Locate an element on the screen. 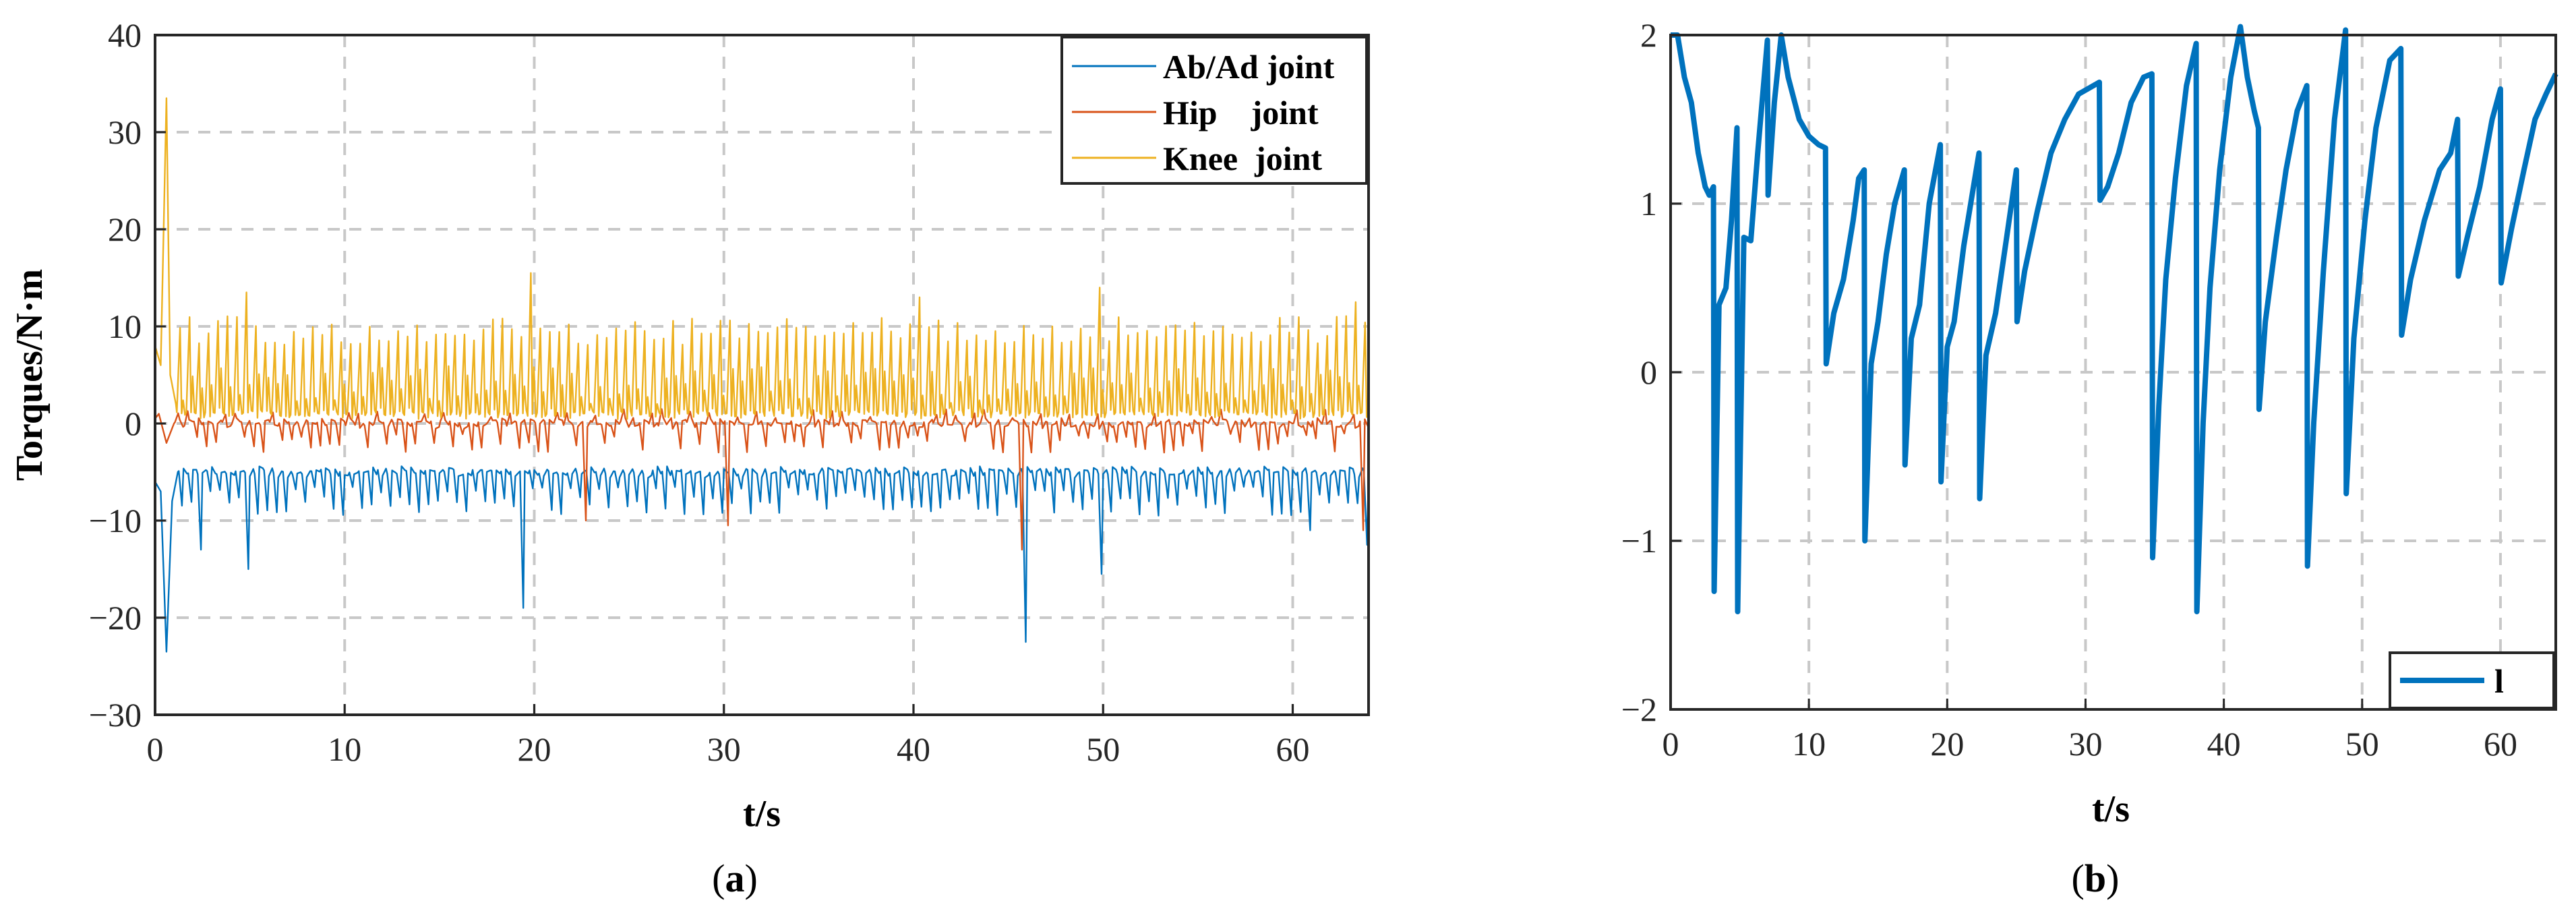 The width and height of the screenshot is (2576, 909). caption-a: (a) is located at coordinates (735, 878).